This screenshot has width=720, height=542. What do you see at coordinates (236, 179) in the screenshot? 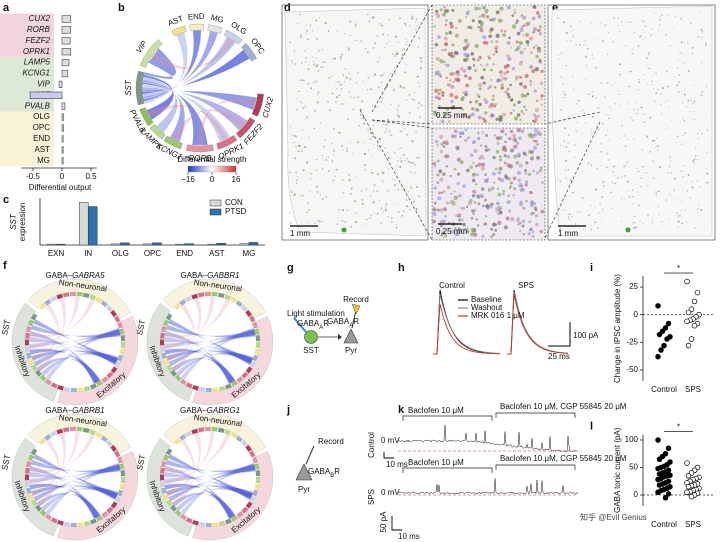
I see `colorbar-tick-label: 16` at bounding box center [236, 179].